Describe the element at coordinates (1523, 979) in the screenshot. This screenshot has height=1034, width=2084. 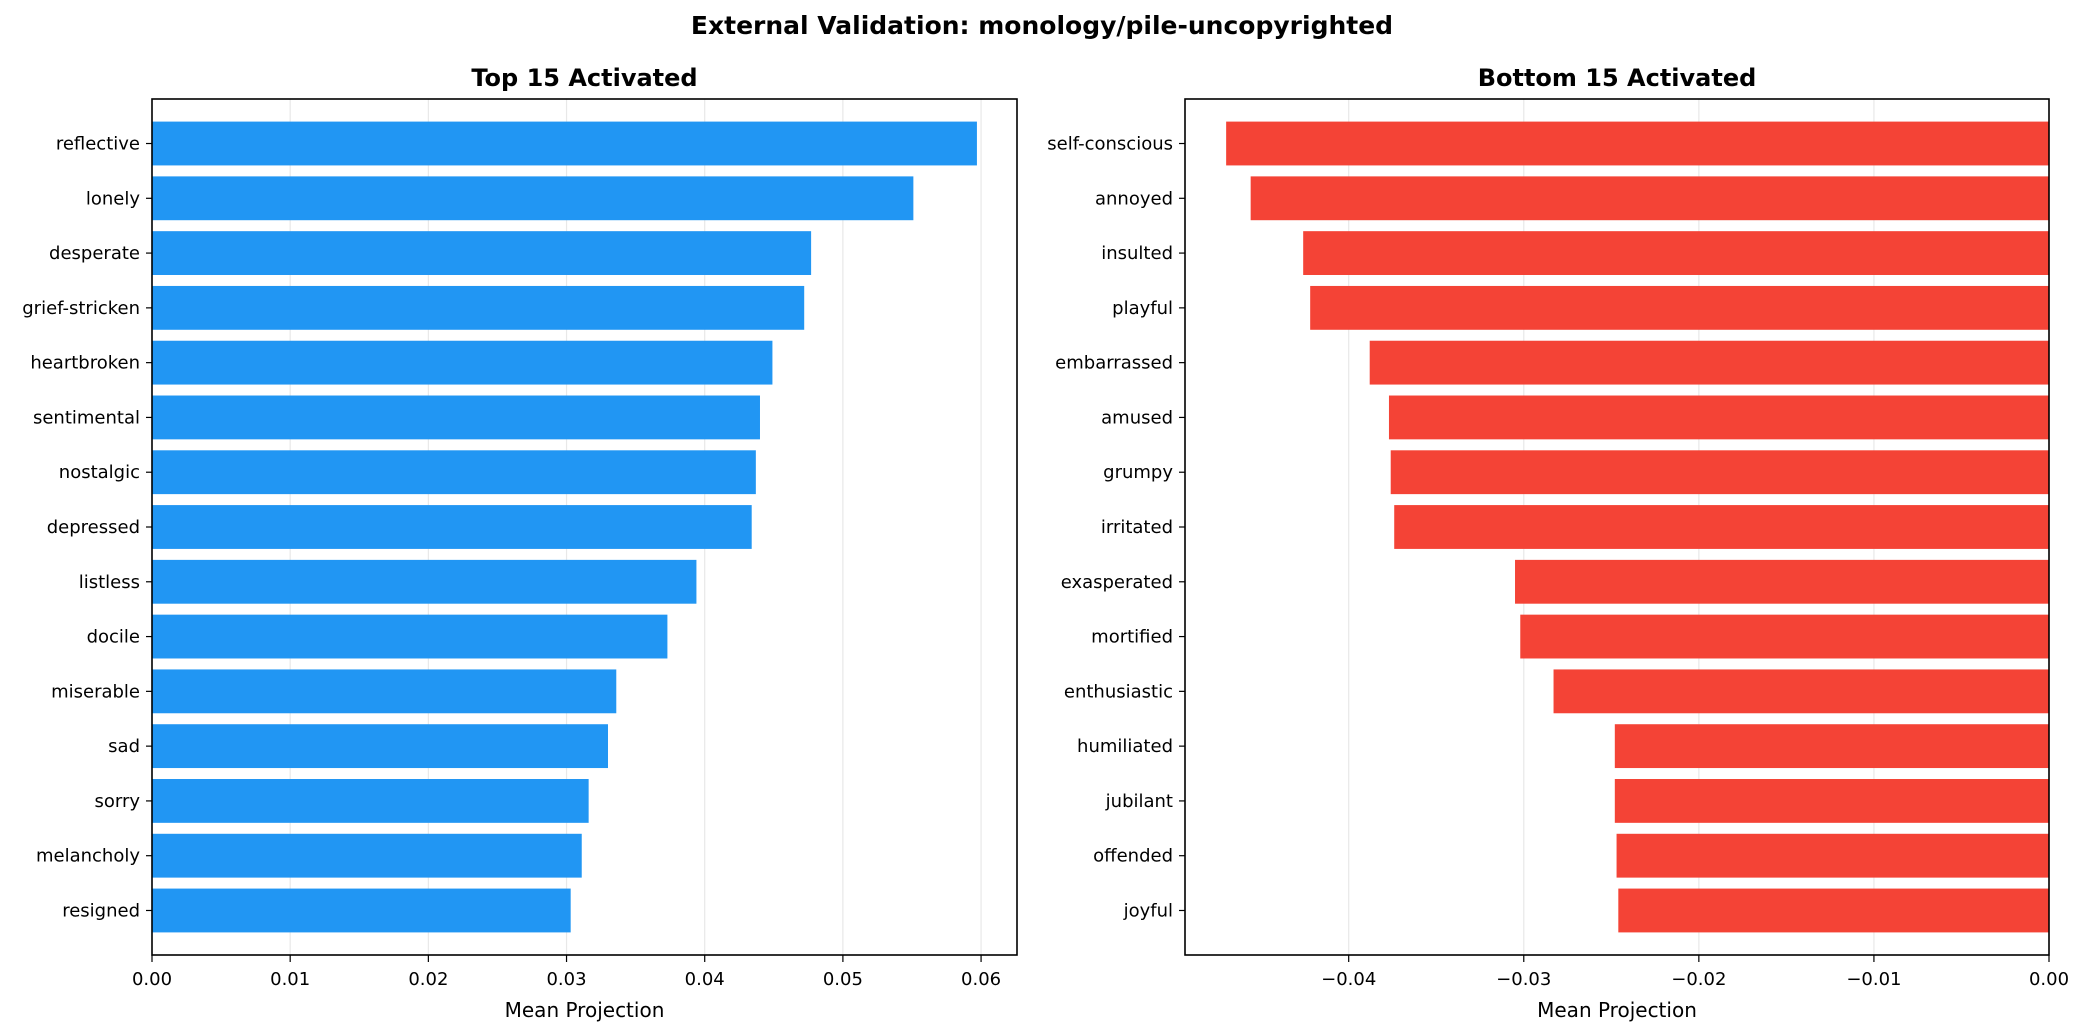
I see `bottom-activated-xtick-label: −0.03` at that location.